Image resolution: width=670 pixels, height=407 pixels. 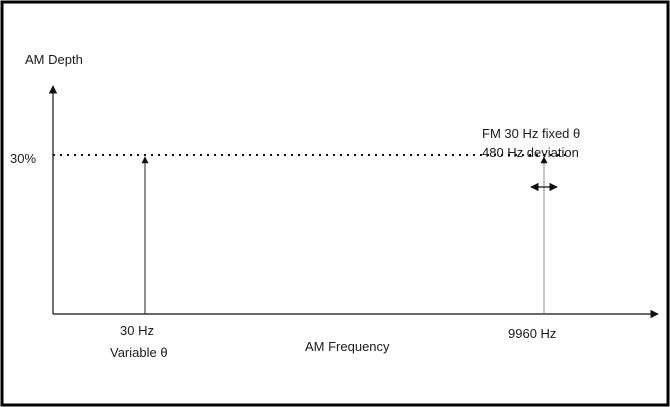 What do you see at coordinates (139, 352) in the screenshot?
I see `component-30hz-note: Variable θ` at bounding box center [139, 352].